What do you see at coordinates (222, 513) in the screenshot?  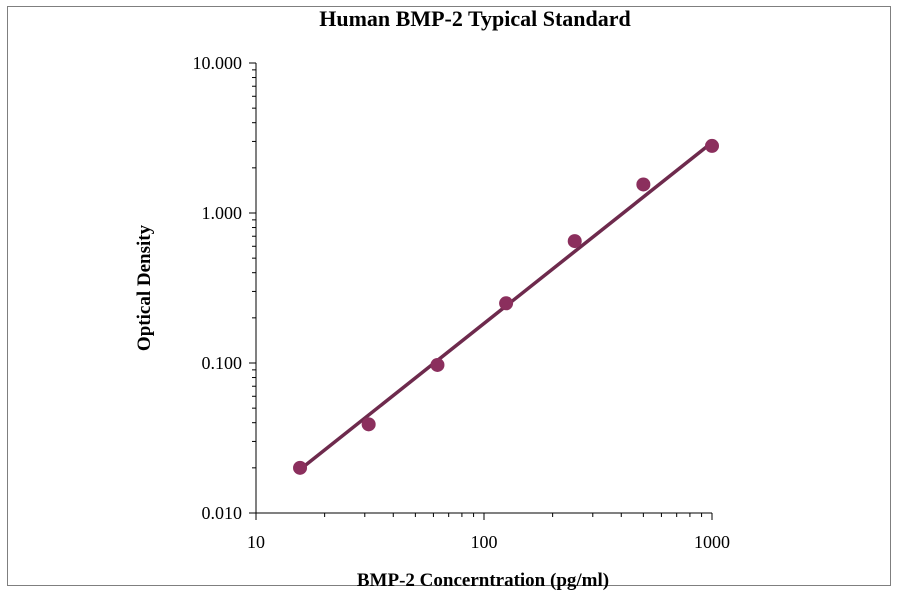 I see `y-tick-label: 0.010` at bounding box center [222, 513].